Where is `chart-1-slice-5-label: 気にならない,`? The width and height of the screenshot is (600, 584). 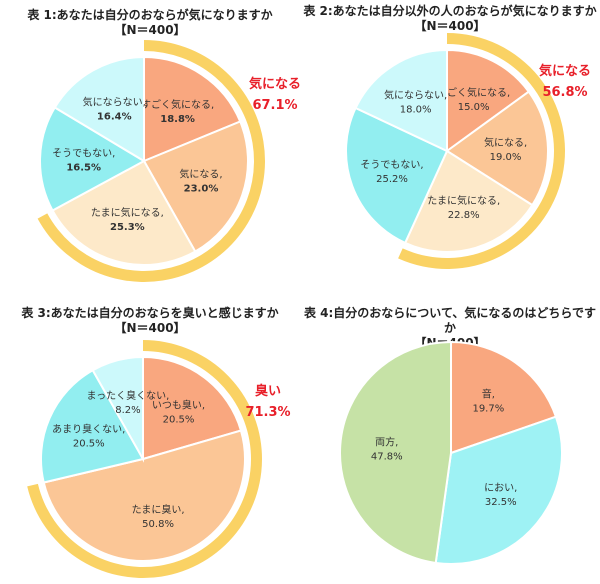
chart-1-slice-5-label: 気にならない, is located at coordinates (114, 102).